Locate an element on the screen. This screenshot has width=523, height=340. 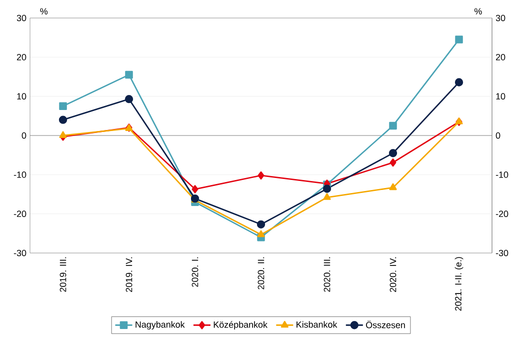
y2-tick-label: 10 is located at coordinates (501, 96).